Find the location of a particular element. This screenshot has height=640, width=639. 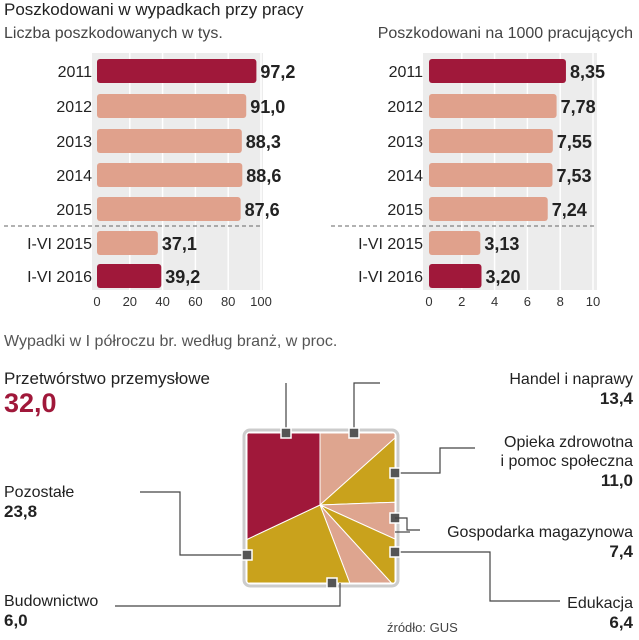

pie-label-opieka: Opieka zdrowotna i pomoc społeczna 11,0 is located at coordinates (566, 462).